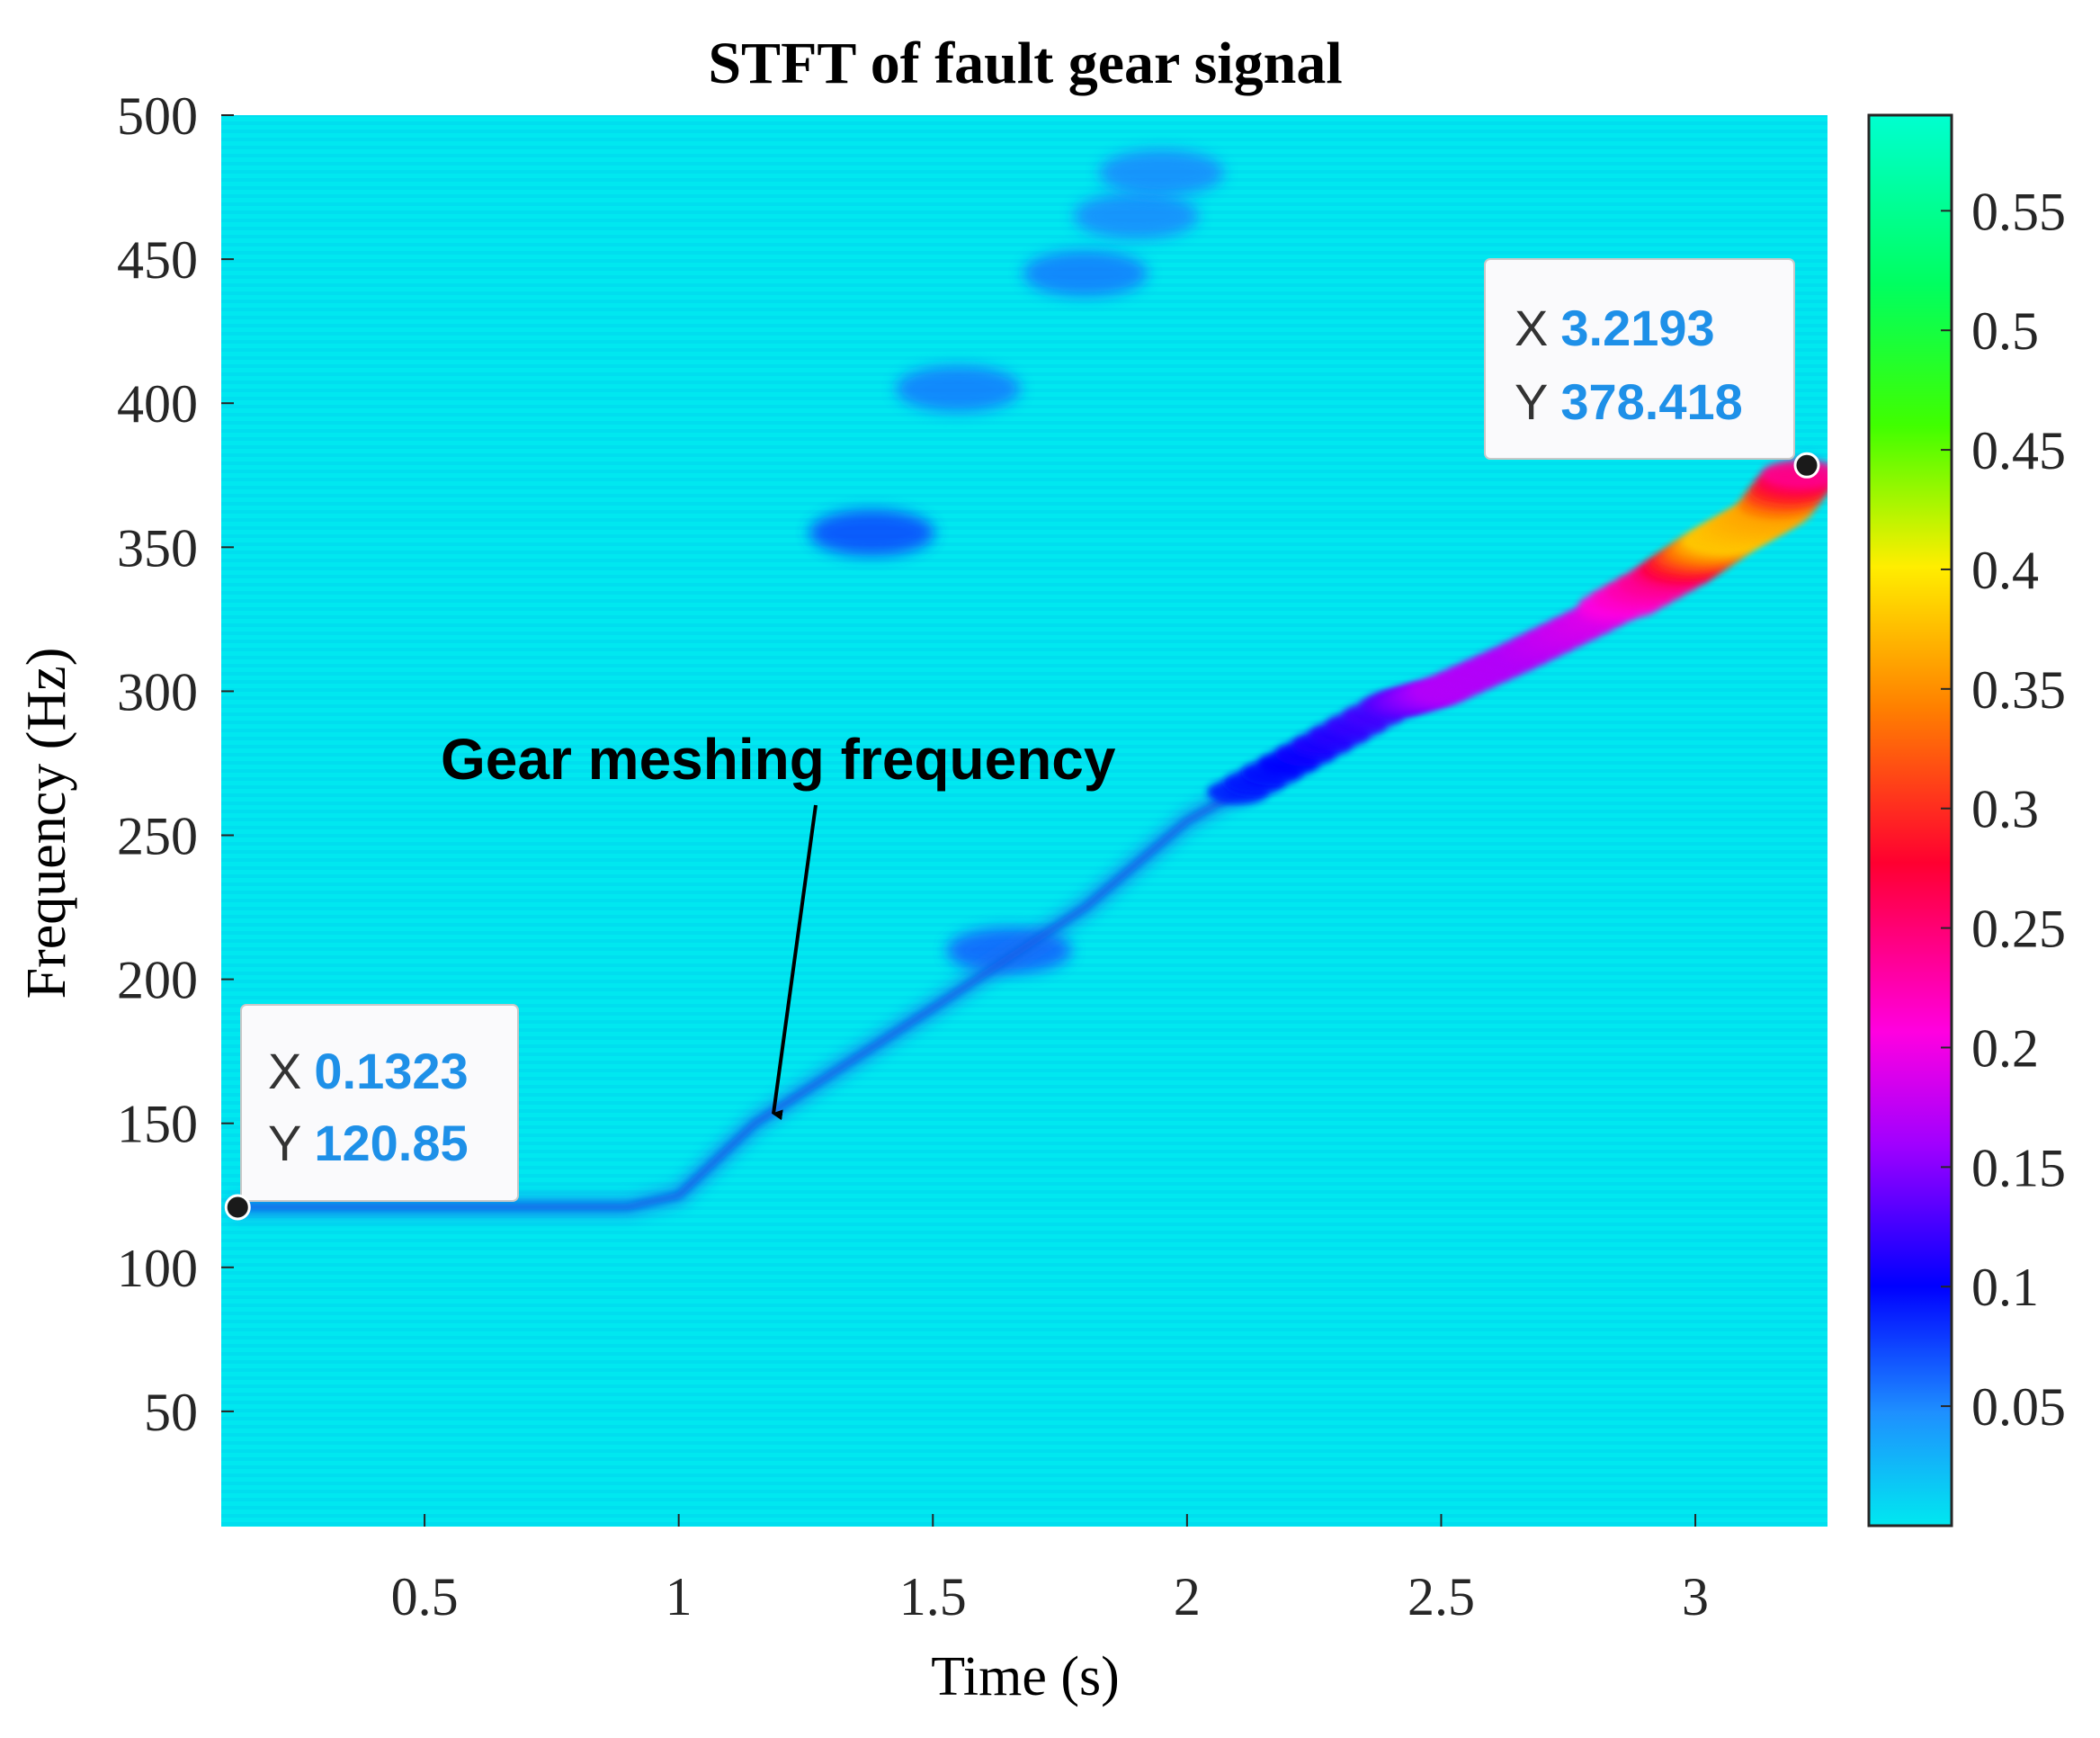  What do you see at coordinates (157, 260) in the screenshot?
I see `y-tick-label: 450` at bounding box center [157, 260].